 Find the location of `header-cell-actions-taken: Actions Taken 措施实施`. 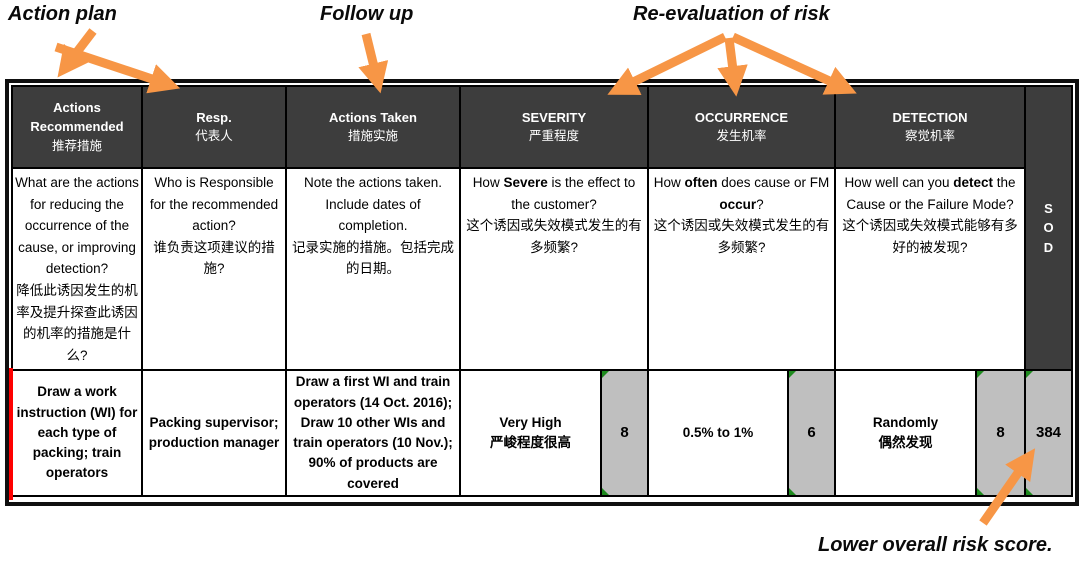

header-cell-actions-taken: Actions Taken 措施实施 is located at coordinates (373, 127).